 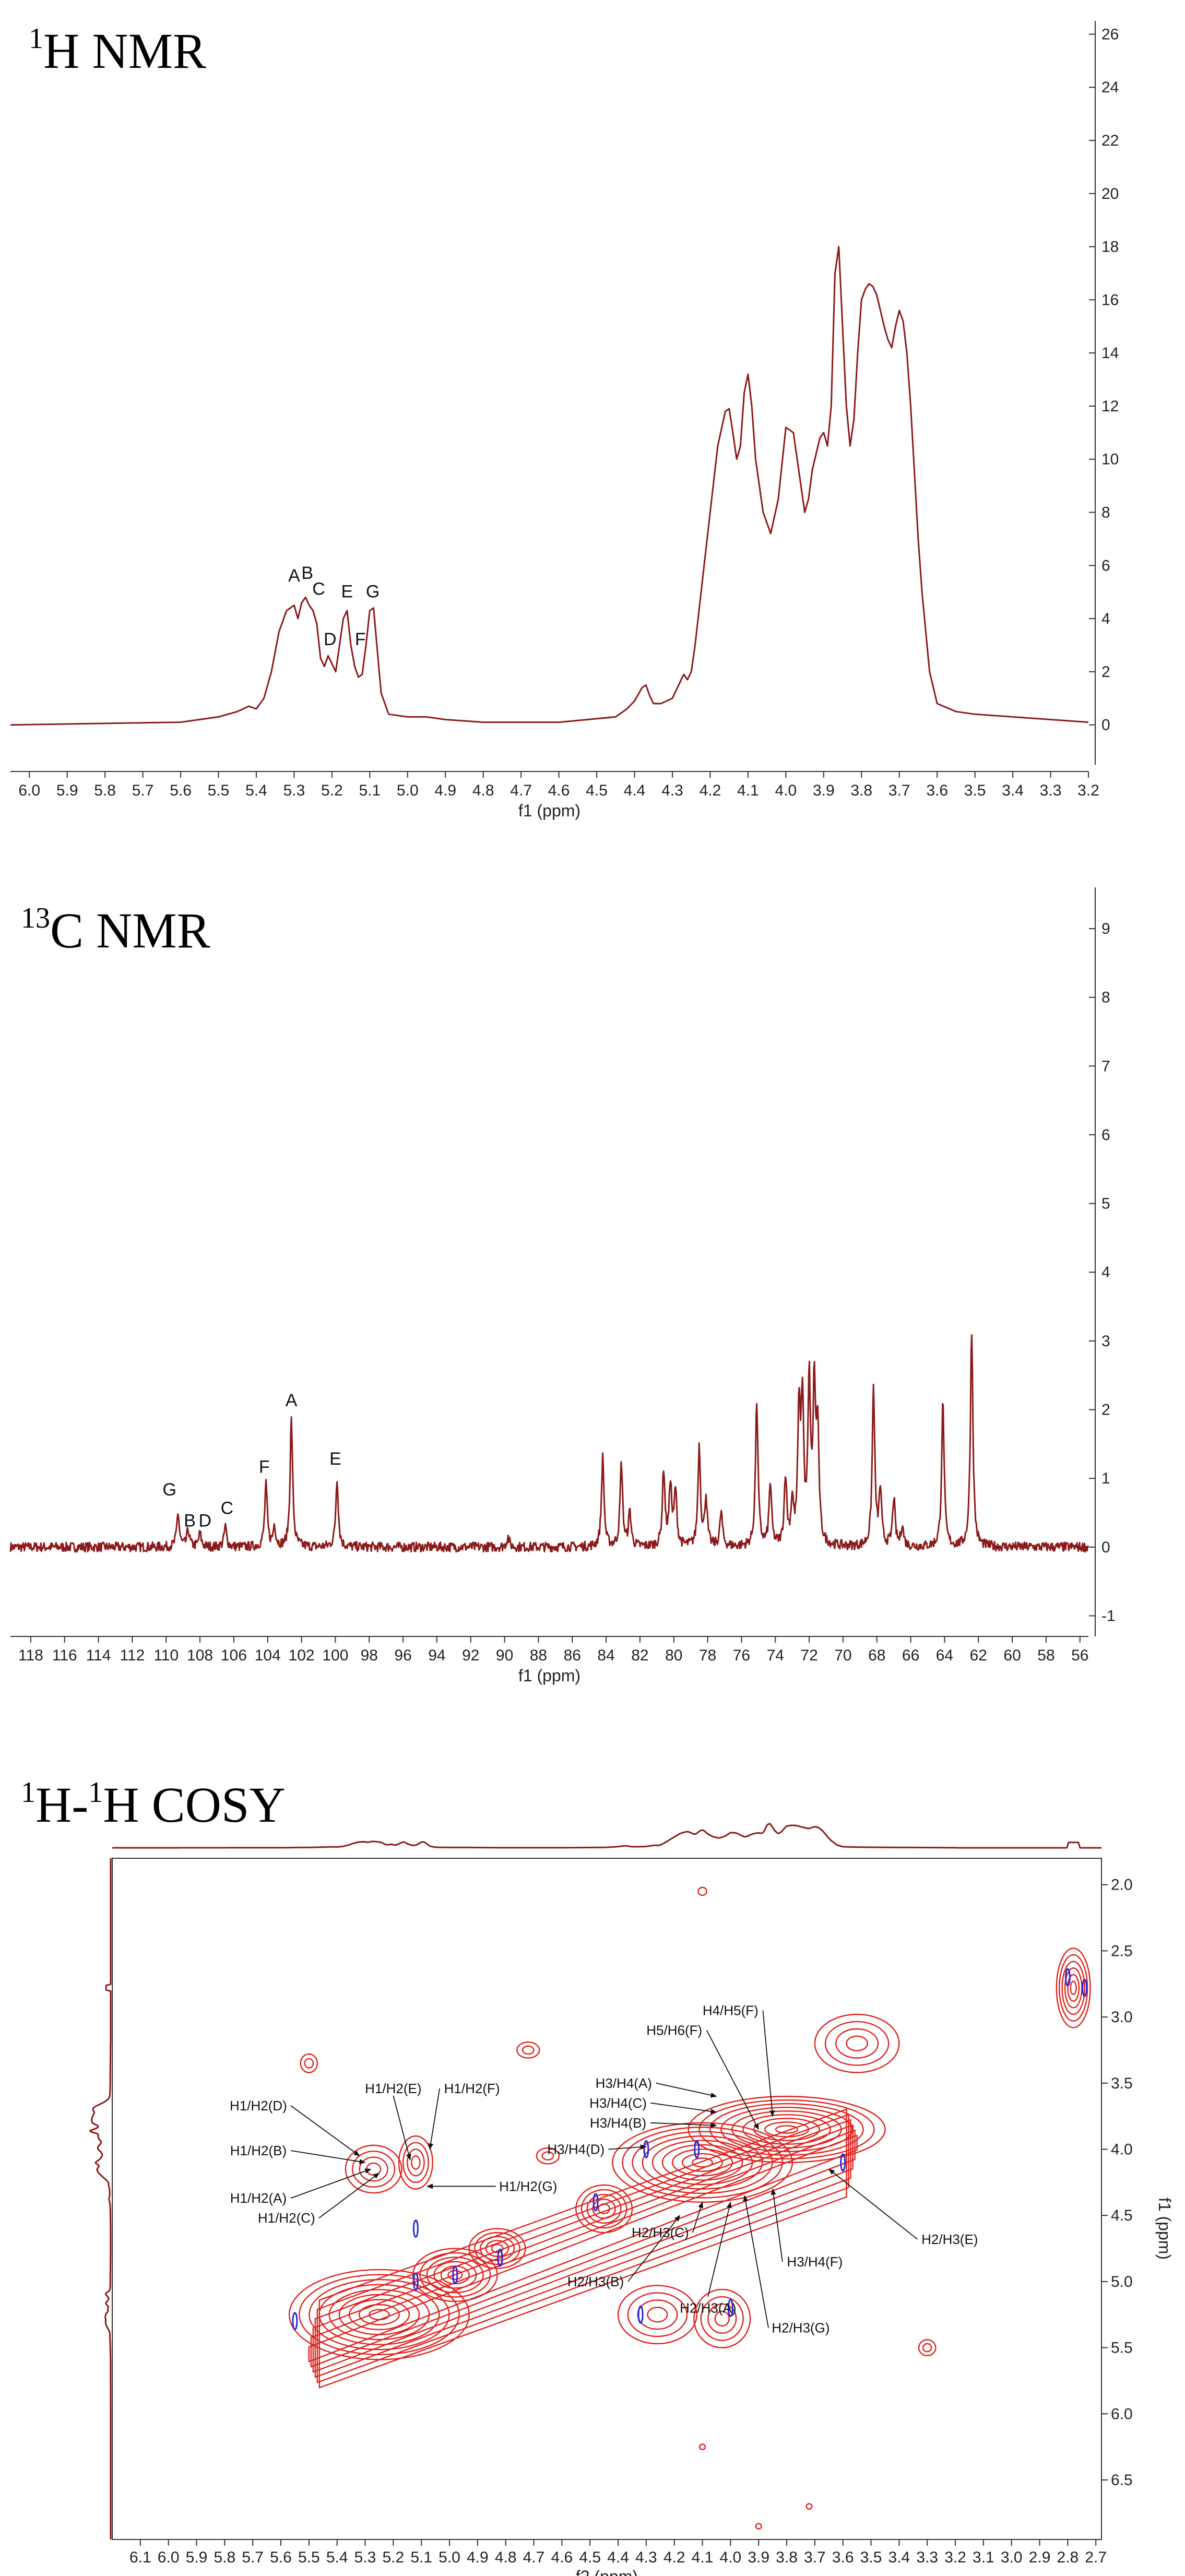 I want to click on cosy-y-tick-label: 2.5, so click(x=1122, y=1951).